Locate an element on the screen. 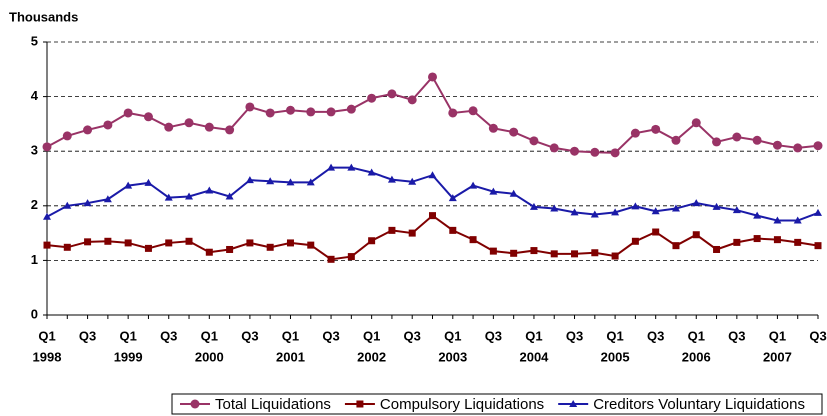 This screenshot has width=827, height=416. y-tick-label: 5 is located at coordinates (34, 40).